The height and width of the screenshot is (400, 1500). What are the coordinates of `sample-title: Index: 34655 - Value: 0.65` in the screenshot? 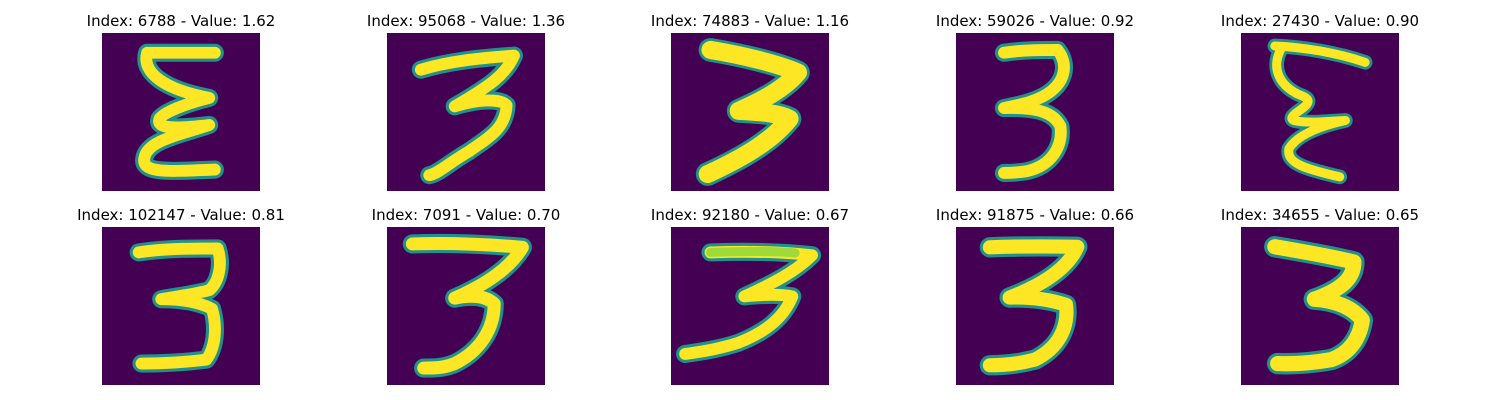 It's located at (1320, 215).